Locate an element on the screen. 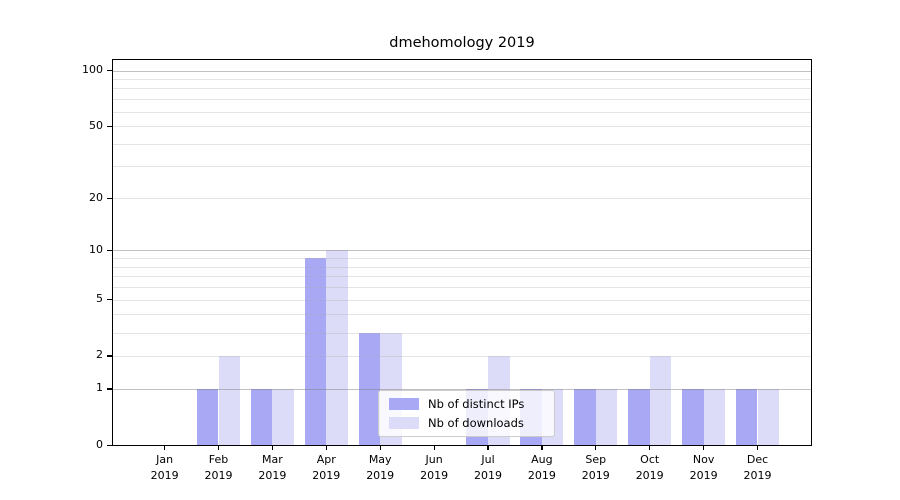  bar-downloads-apr is located at coordinates (337, 347).